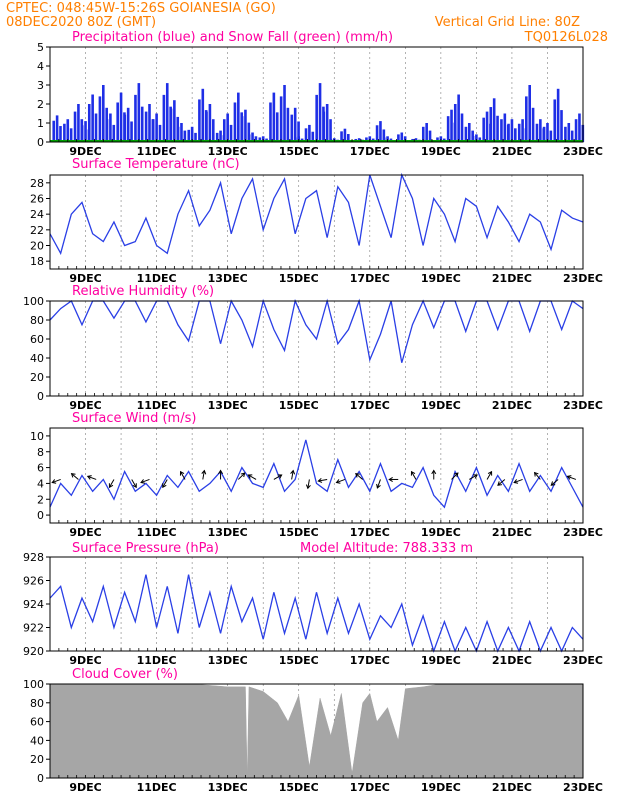  What do you see at coordinates (125, 674) in the screenshot?
I see `panel-title: Cloud Cover (%)` at bounding box center [125, 674].